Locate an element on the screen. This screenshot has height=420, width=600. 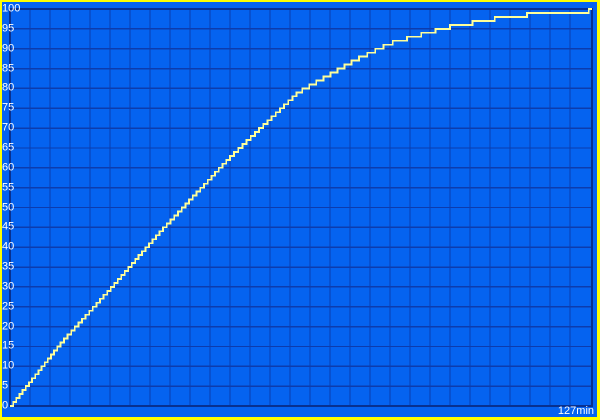
y-axis-tick-label: 30 is located at coordinates (8, 286).